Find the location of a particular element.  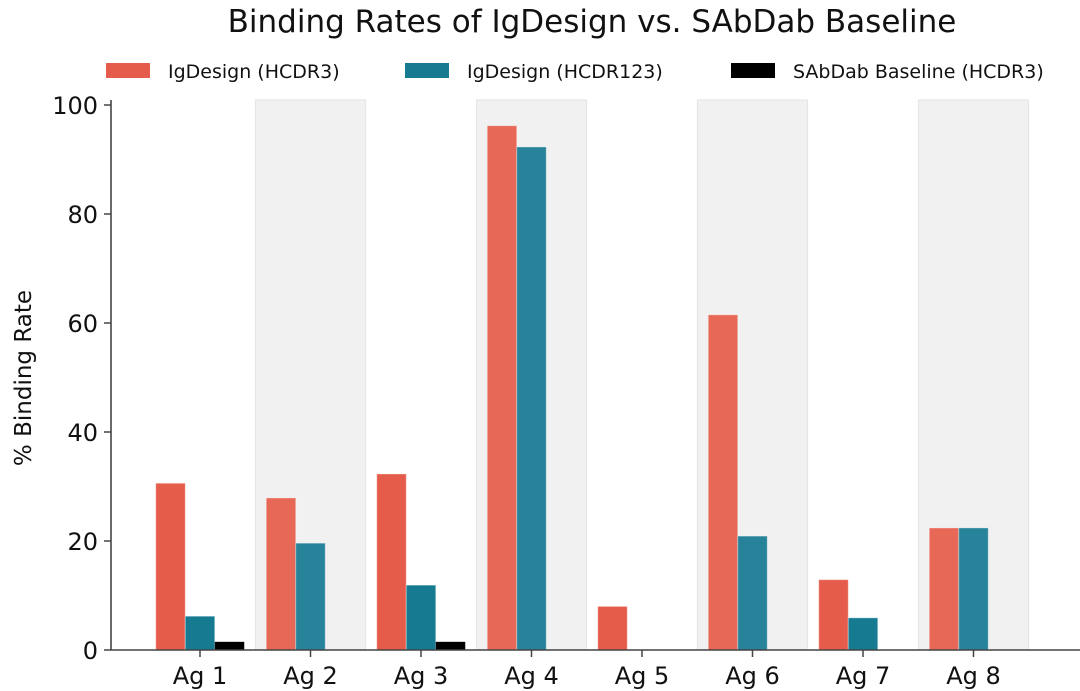

x-tick-label: Ag 4 is located at coordinates (531, 676).